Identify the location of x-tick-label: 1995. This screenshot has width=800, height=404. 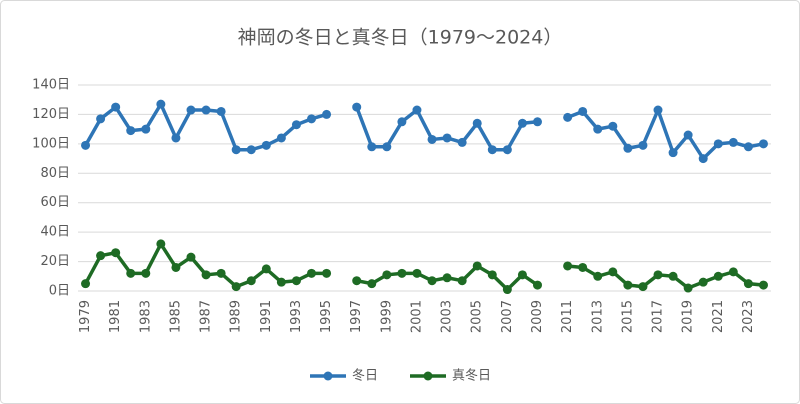
(326, 316).